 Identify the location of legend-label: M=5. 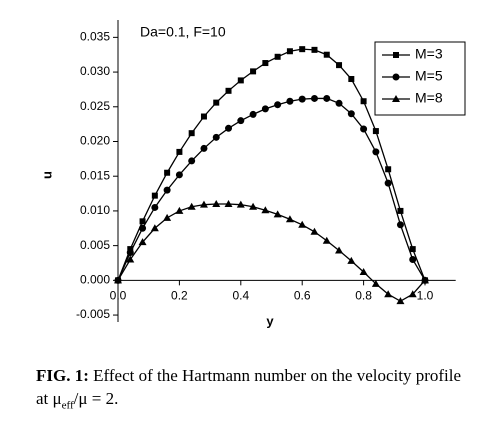
(429, 76).